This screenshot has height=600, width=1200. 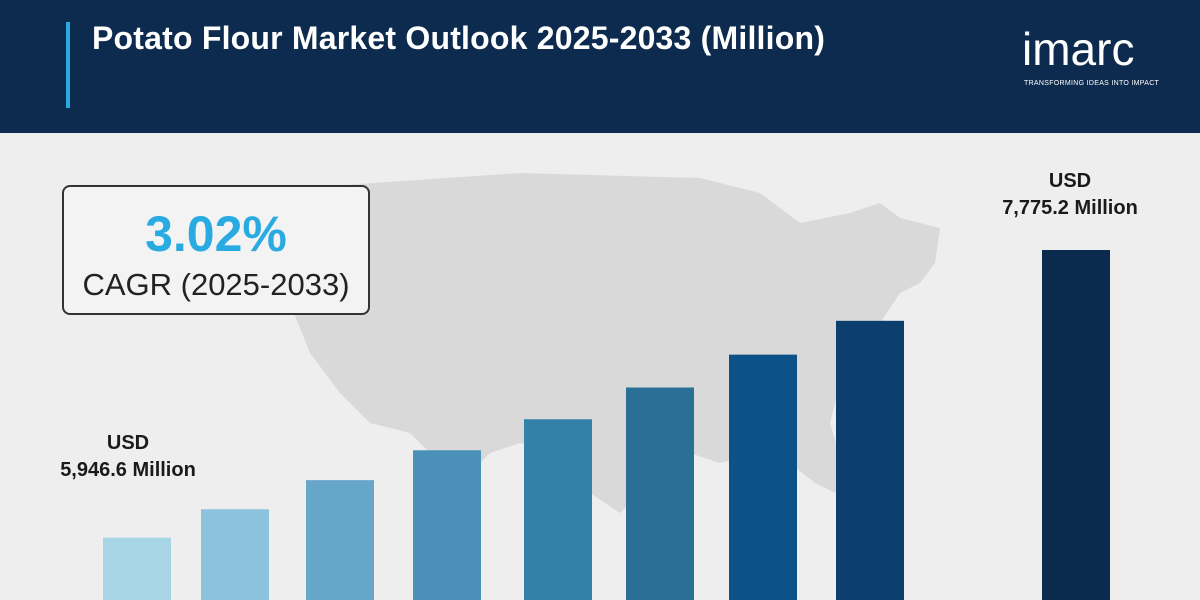 What do you see at coordinates (216, 284) in the screenshot?
I see `cagr-label: CAGR (2025-2033)` at bounding box center [216, 284].